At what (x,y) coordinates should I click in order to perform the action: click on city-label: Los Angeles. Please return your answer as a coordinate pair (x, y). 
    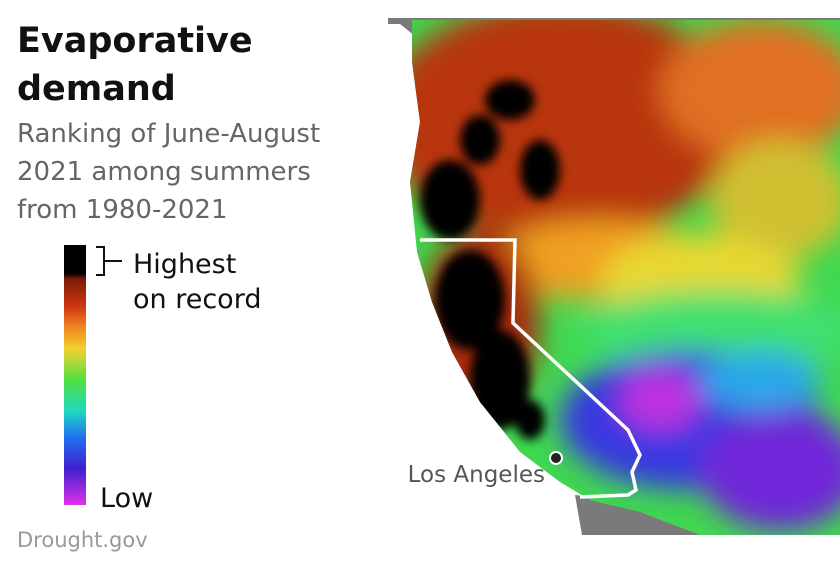
    Looking at the image, I should click on (476, 475).